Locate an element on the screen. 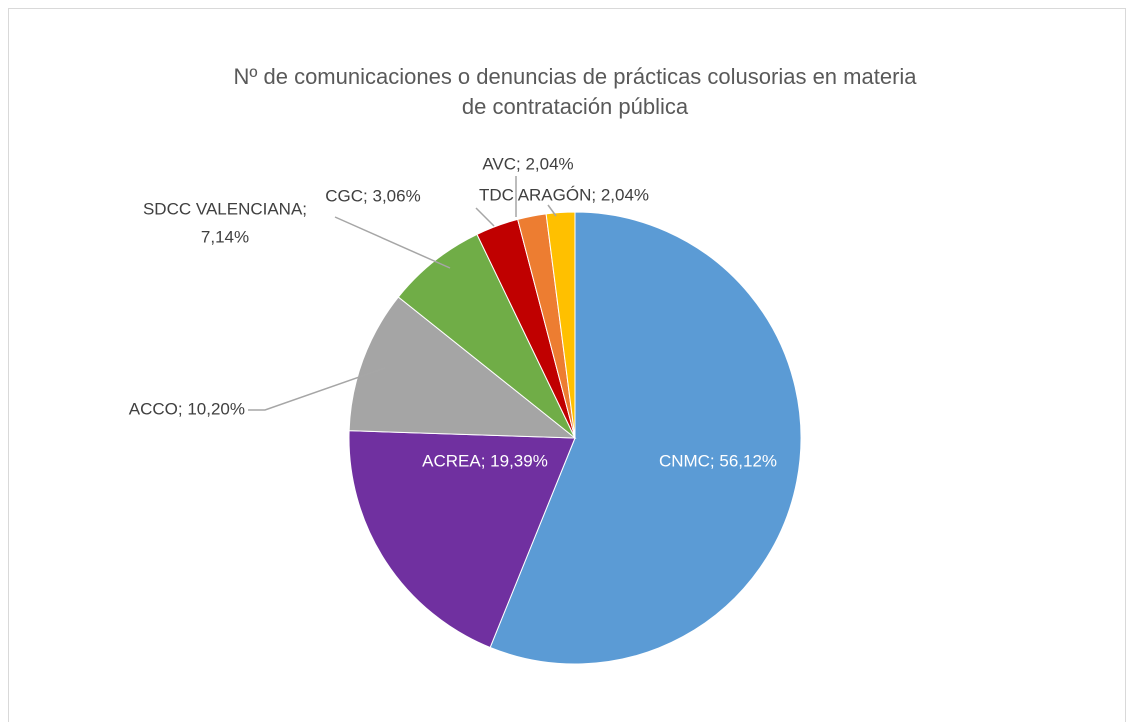 Image resolution: width=1134 pixels, height=722 pixels. data-label: ACCO; 10,20% is located at coordinates (187, 408).